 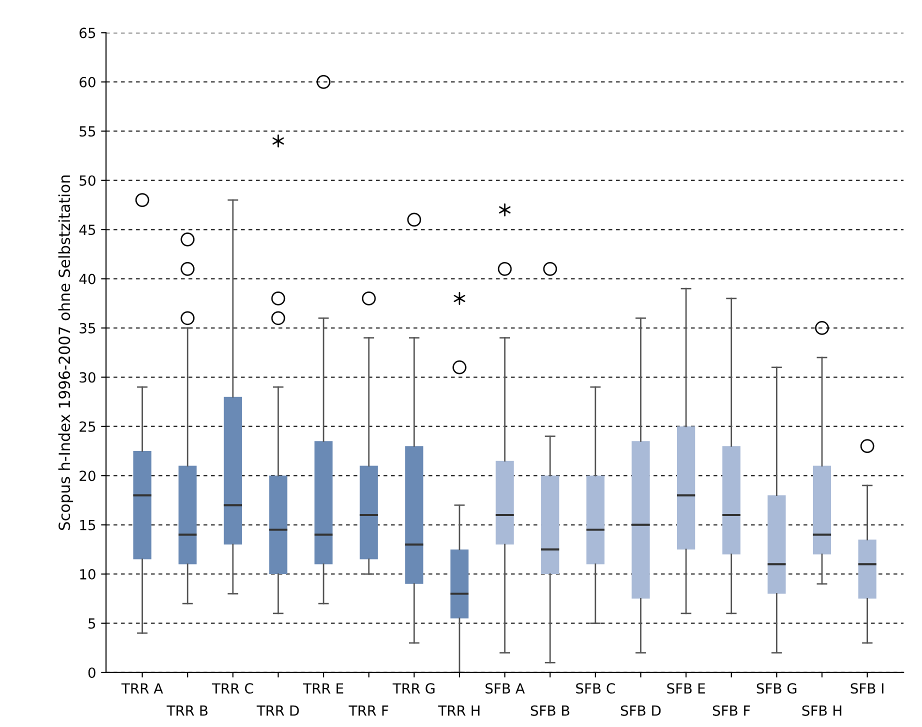 I want to click on x-tick-label: TRR H, so click(x=459, y=711).